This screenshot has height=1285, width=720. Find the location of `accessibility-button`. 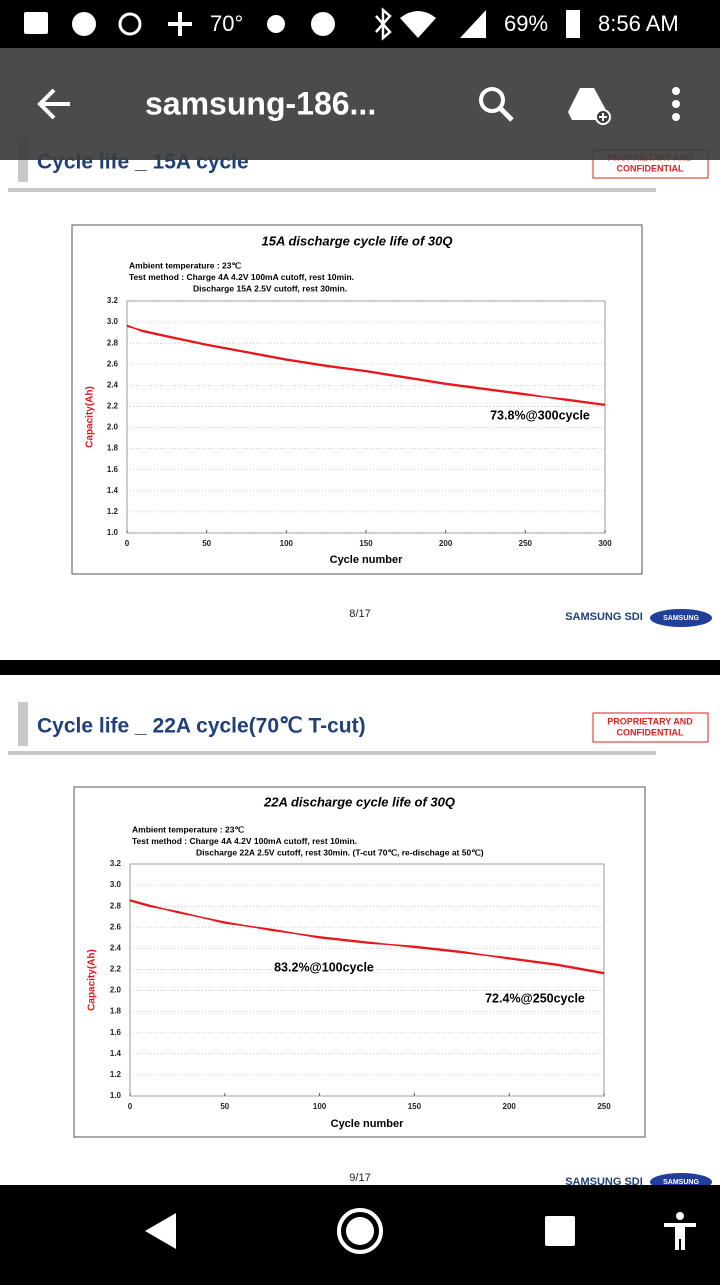

accessibility-button is located at coordinates (680, 1231).